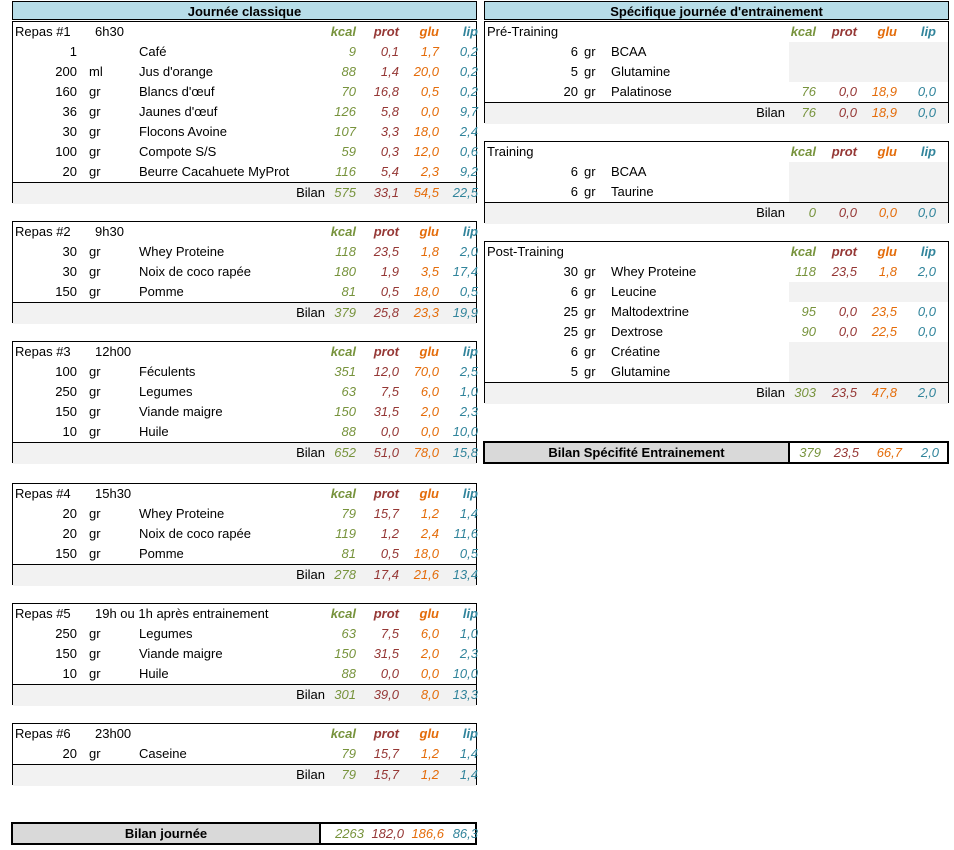  What do you see at coordinates (844, 31) in the screenshot?
I see `col-header-prot: prot` at bounding box center [844, 31].